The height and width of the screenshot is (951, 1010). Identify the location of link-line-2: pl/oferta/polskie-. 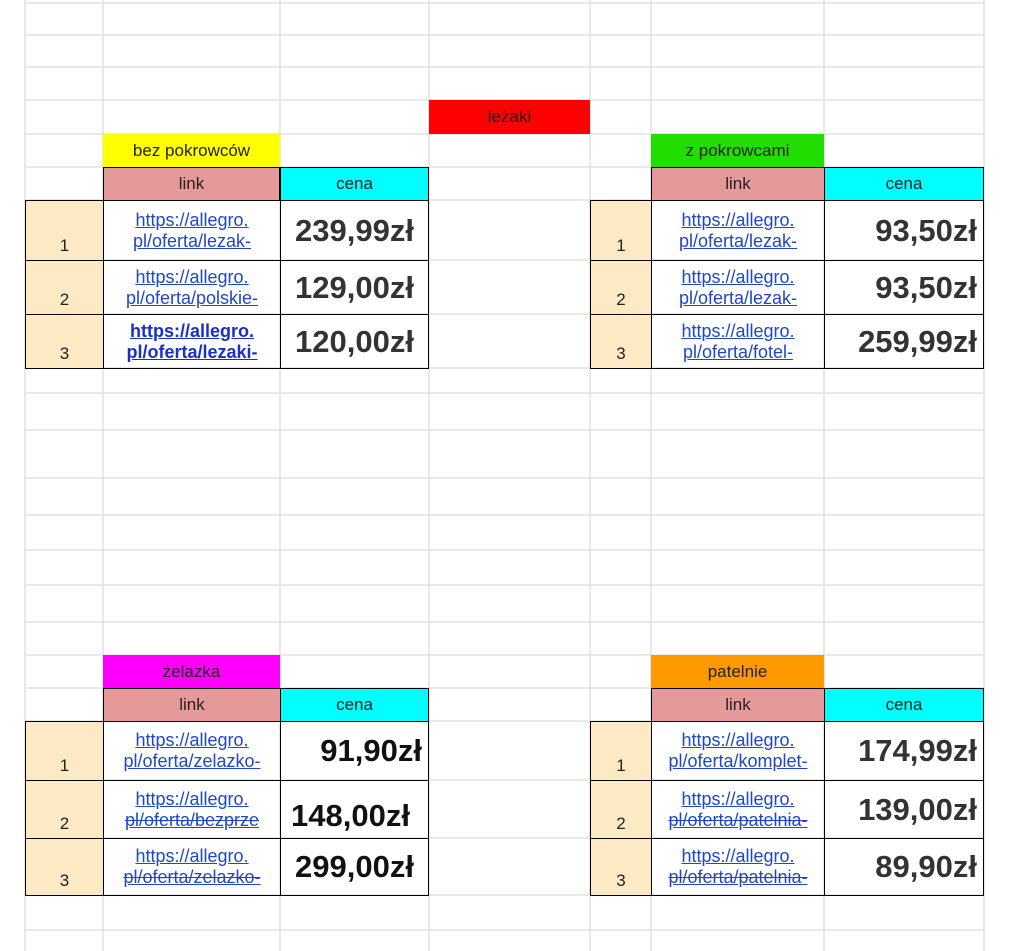
(192, 297).